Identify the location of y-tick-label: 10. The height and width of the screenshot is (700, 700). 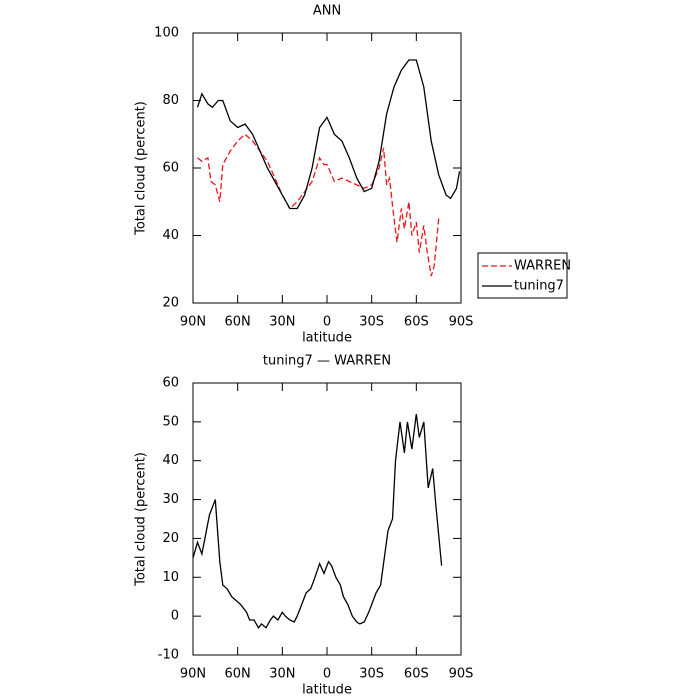
(170, 577).